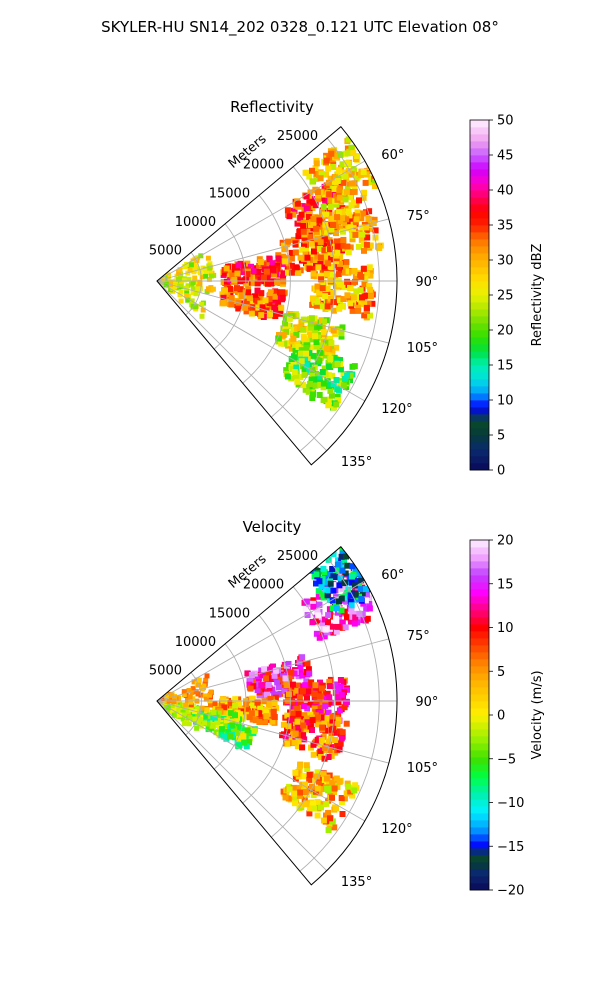  Describe the element at coordinates (501, 471) in the screenshot. I see `colorbar-tick-label: 0` at that location.